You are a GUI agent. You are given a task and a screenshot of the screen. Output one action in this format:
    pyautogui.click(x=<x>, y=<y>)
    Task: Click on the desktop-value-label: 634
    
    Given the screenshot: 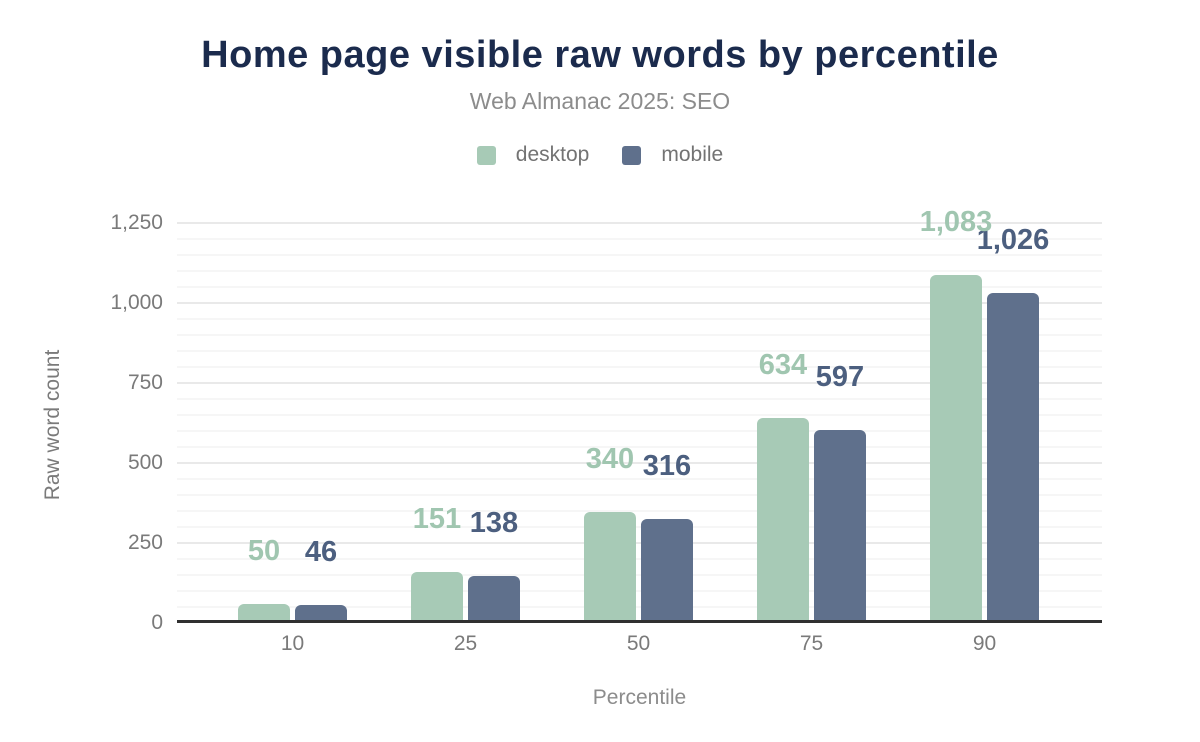 What is the action you would take?
    pyautogui.click(x=783, y=365)
    